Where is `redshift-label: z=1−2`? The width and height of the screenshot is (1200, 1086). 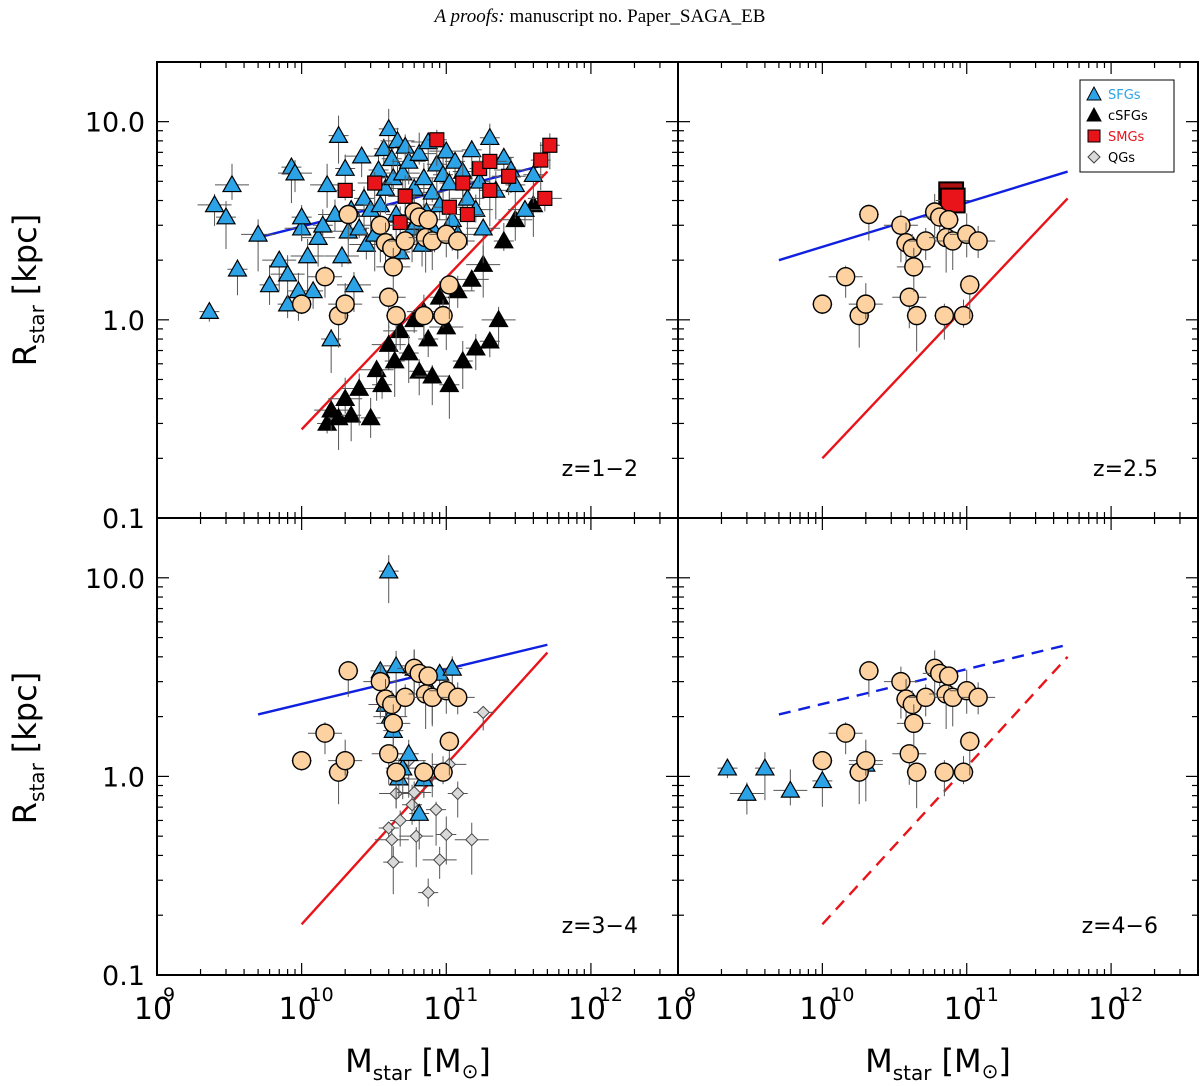
redshift-label: z=1−2 is located at coordinates (600, 469).